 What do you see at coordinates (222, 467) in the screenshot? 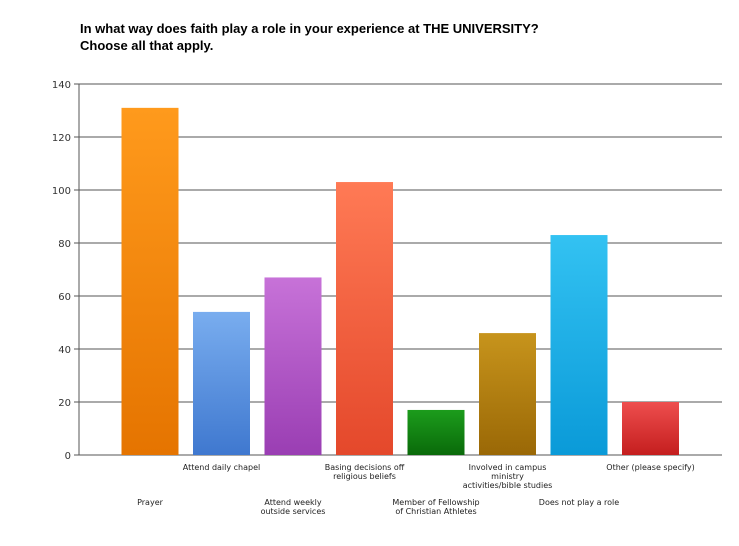
I see `x-category-label: Attend daily chapel` at bounding box center [222, 467].